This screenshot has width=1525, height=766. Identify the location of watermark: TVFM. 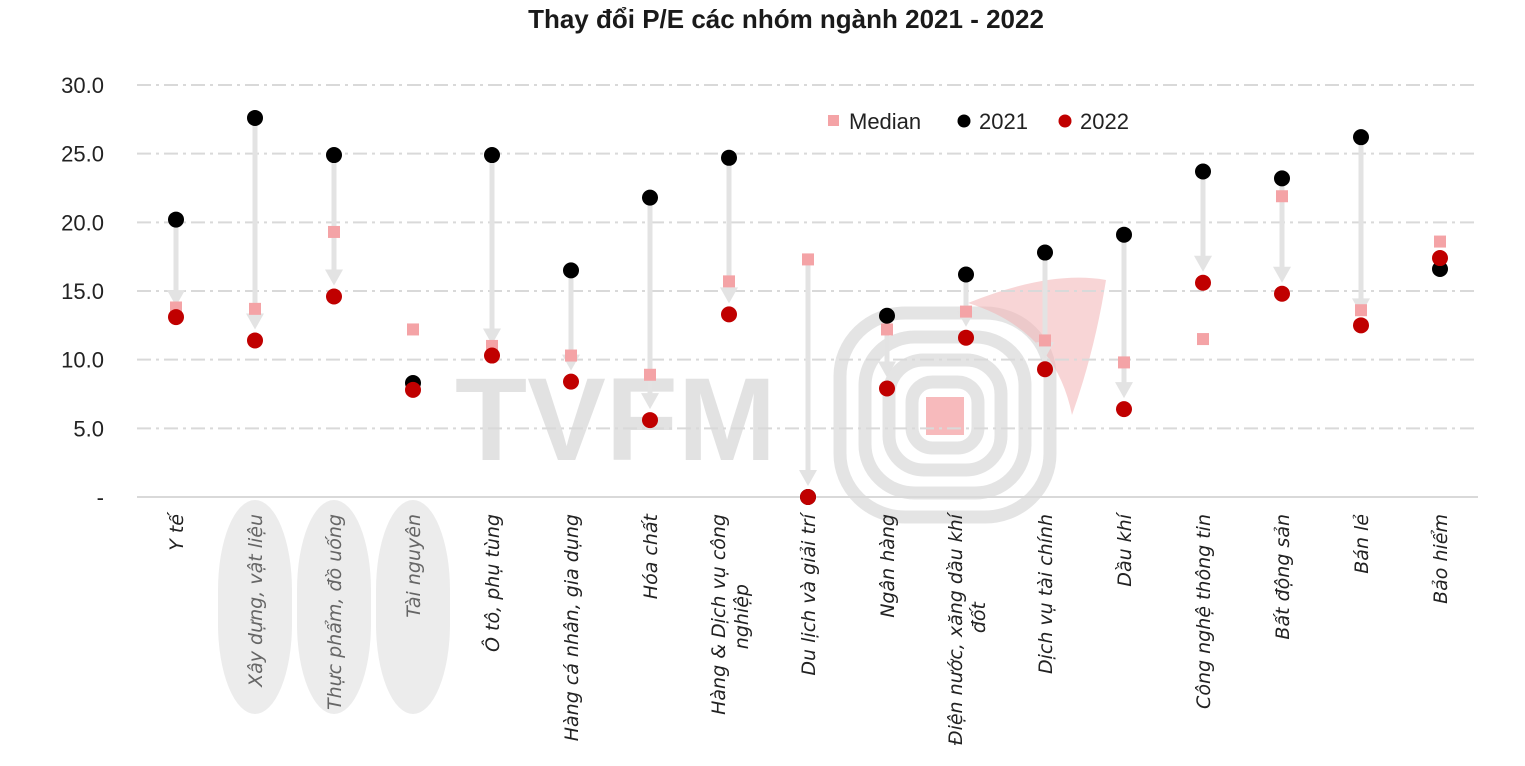
(780, 400).